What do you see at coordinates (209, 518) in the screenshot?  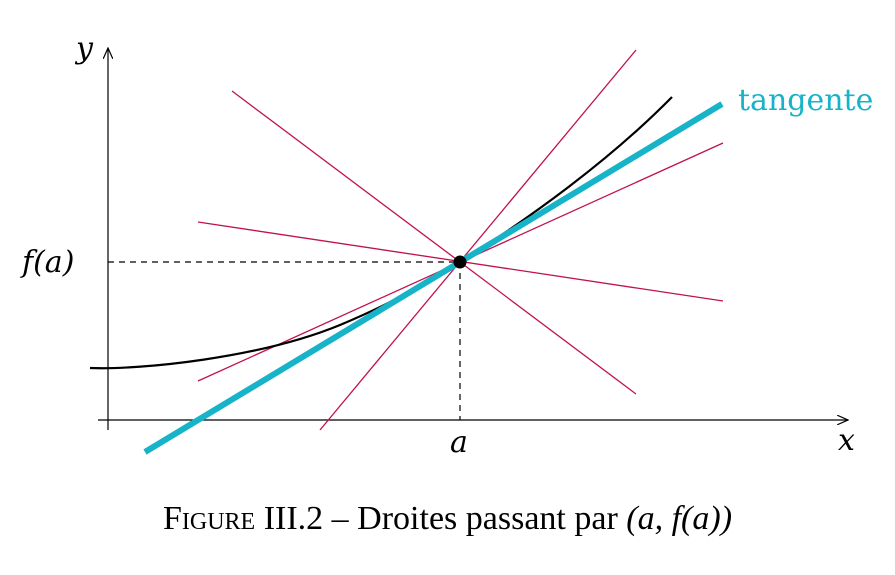 I see `caption-figure-word: Figure` at bounding box center [209, 518].